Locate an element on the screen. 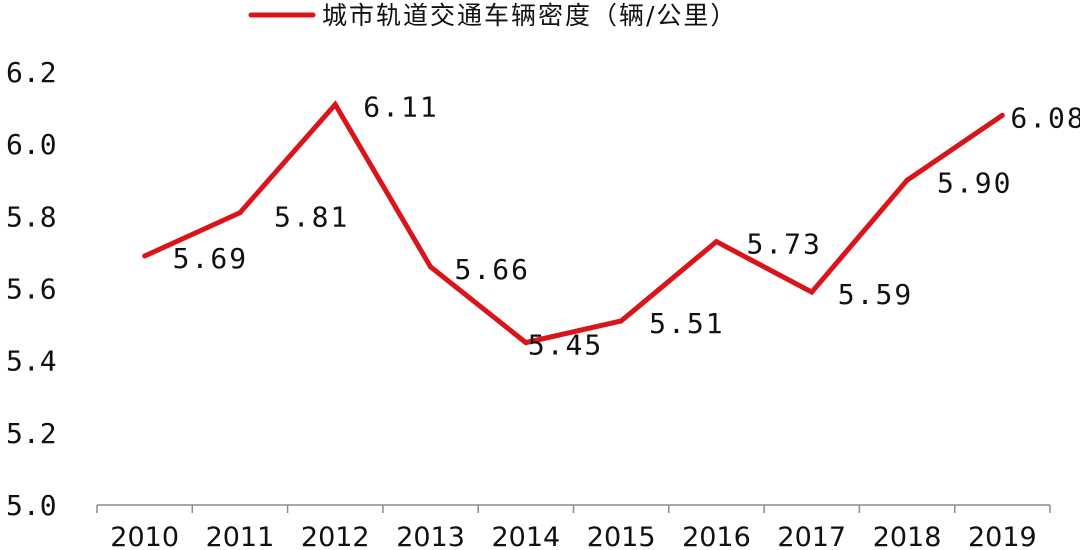 Image resolution: width=1080 pixels, height=550 pixels. data-label: 5.51 is located at coordinates (686, 323).